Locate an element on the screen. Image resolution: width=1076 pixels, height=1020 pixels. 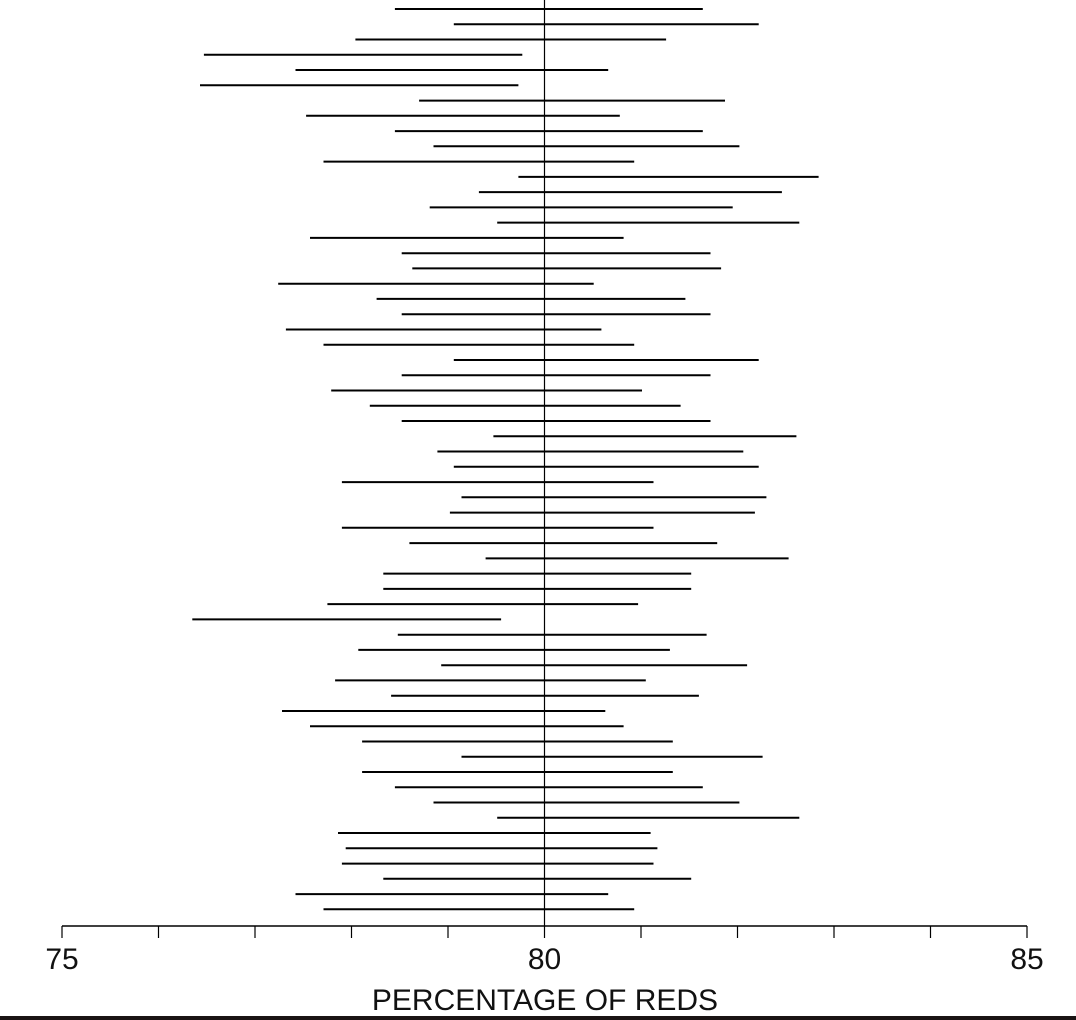
x-tick-label: 80 is located at coordinates (544, 959).